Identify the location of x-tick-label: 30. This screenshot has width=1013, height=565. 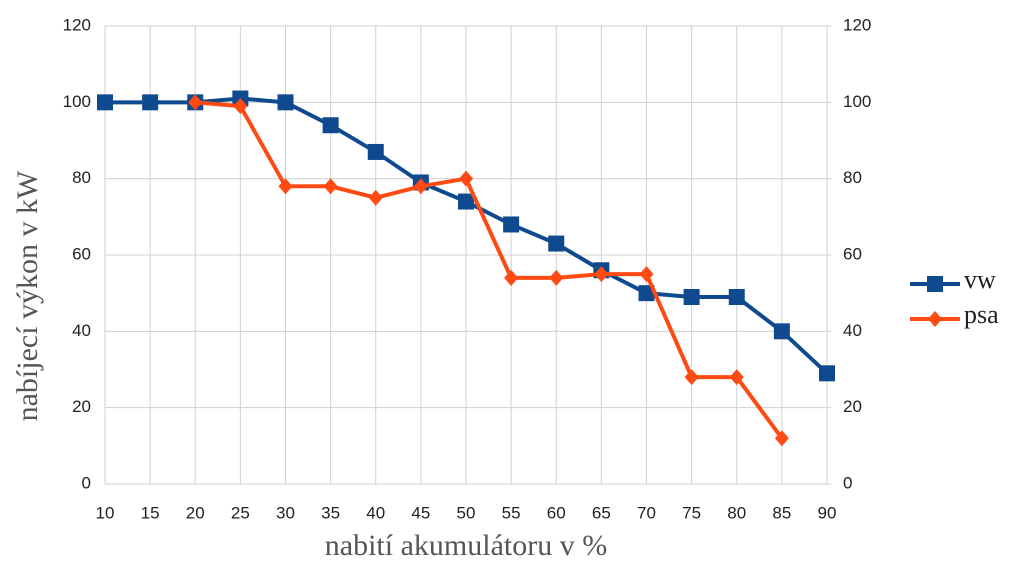
(285, 512).